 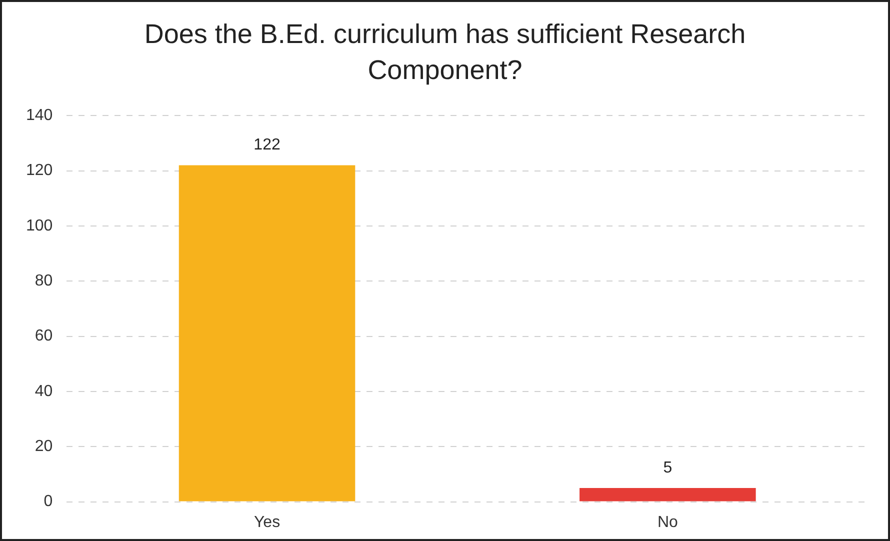 What do you see at coordinates (445, 52) in the screenshot?
I see `chart-title: Does the B.Ed. curriculum has sufficient Research Component?` at bounding box center [445, 52].